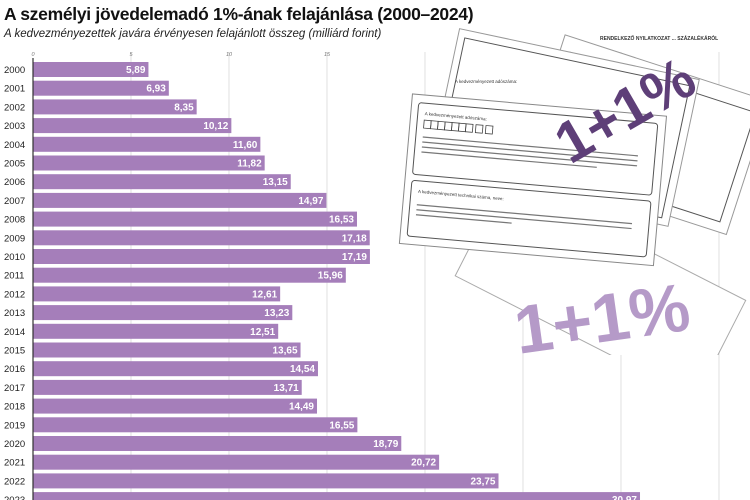 The image size is (750, 500). I want to click on data-label: 23,75, so click(482, 481).